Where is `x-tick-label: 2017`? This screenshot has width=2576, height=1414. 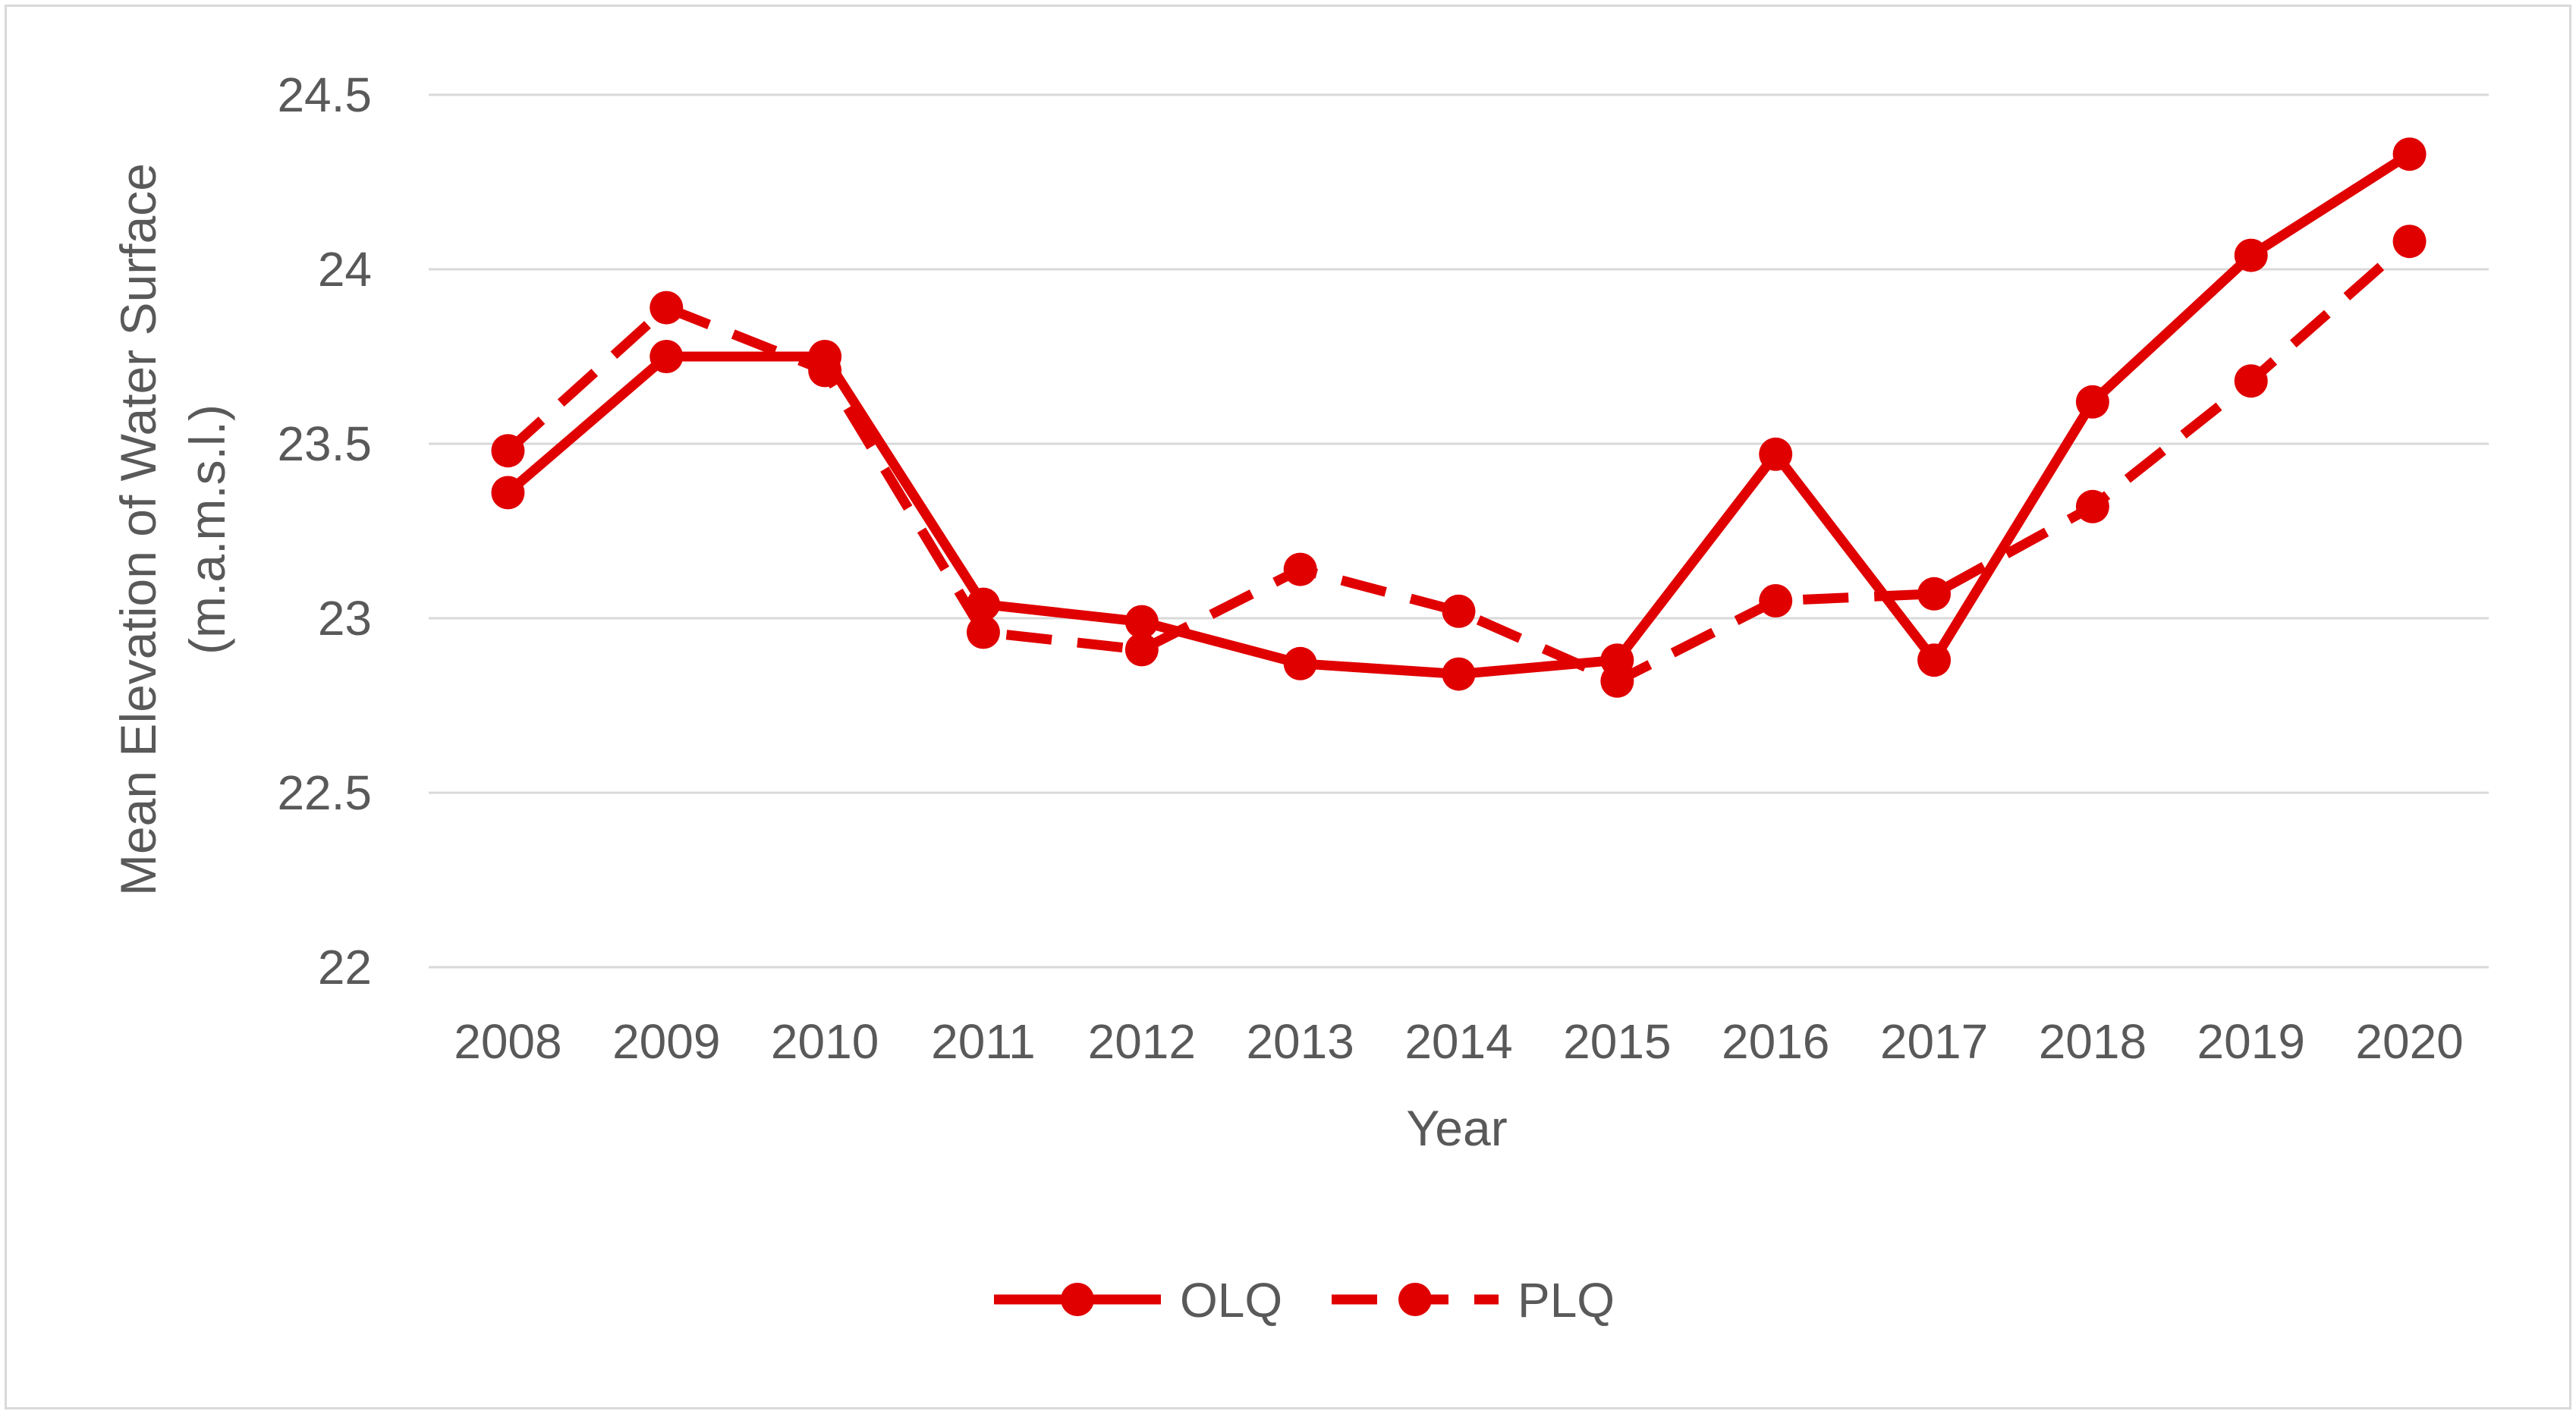
x-tick-label: 2017 is located at coordinates (1934, 1041).